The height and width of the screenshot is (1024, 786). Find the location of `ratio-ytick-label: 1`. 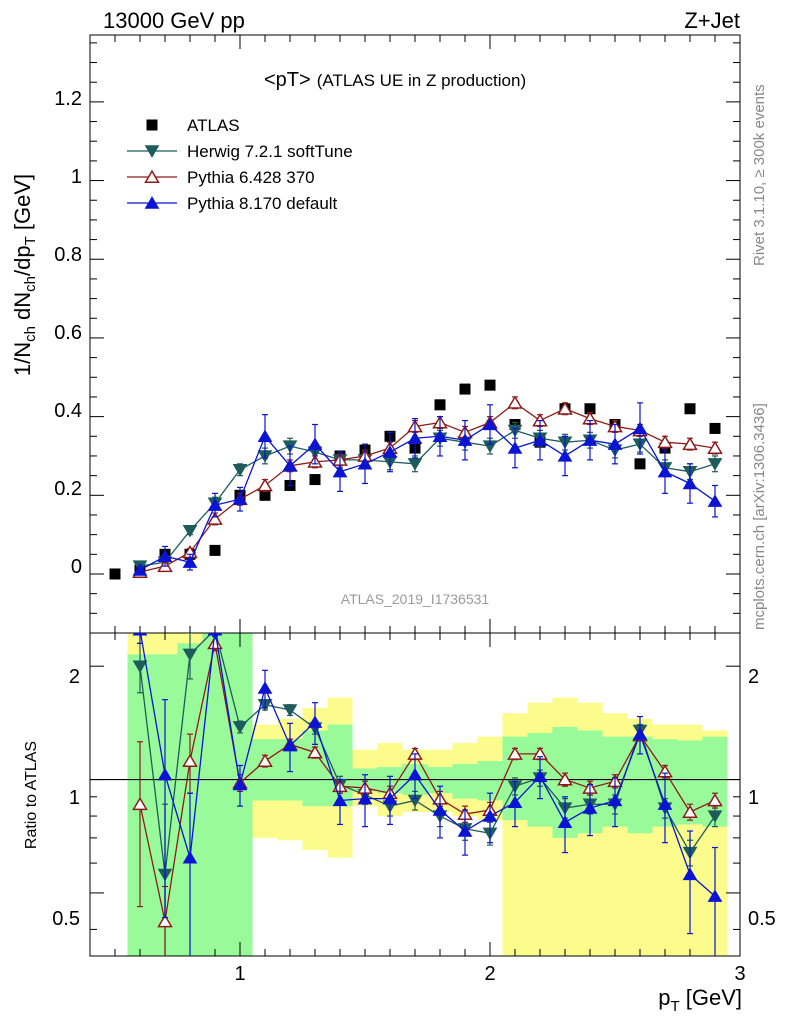

ratio-ytick-label: 1 is located at coordinates (74, 798).